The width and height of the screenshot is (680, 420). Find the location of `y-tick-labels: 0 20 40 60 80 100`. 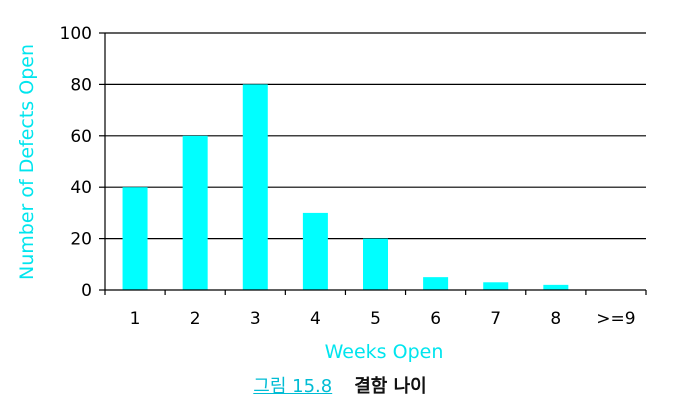

y-tick-labels: 0 20 40 60 80 100 is located at coordinates (76, 162).